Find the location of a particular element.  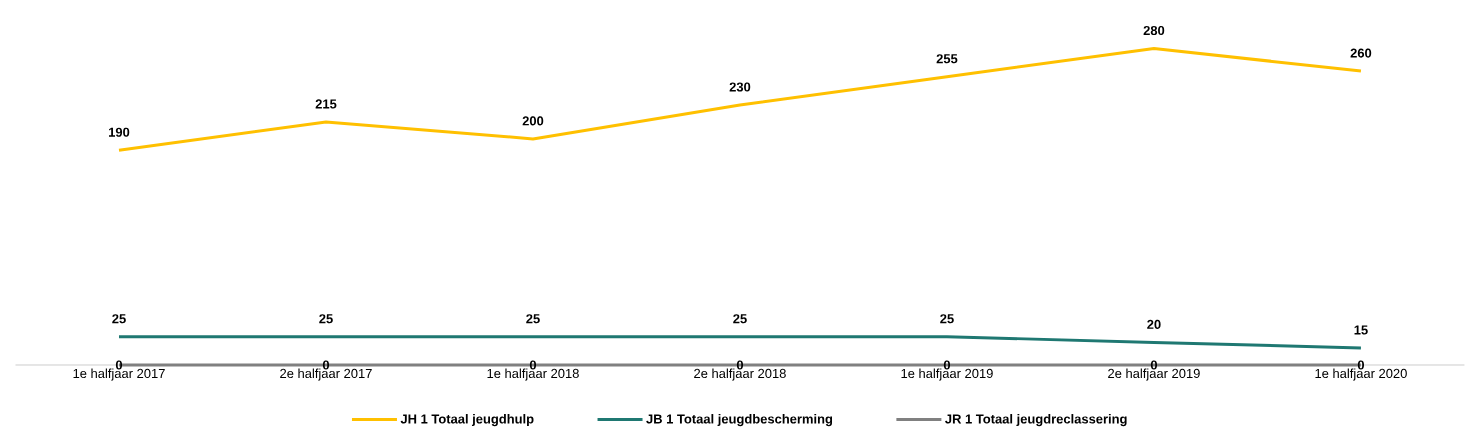

data-label: 255 is located at coordinates (947, 59).